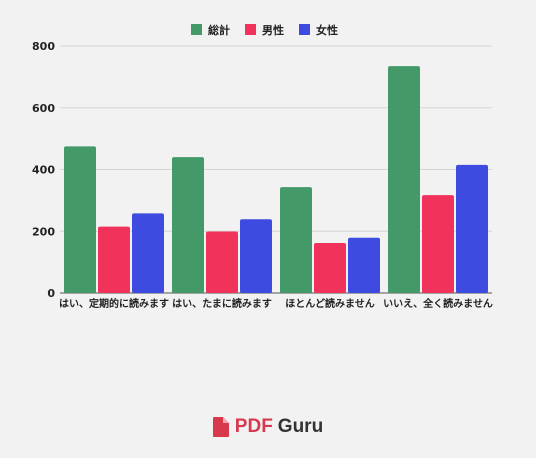 Image resolution: width=536 pixels, height=458 pixels. I want to click on x-tick-label: はい、たまに読みます, so click(222, 303).